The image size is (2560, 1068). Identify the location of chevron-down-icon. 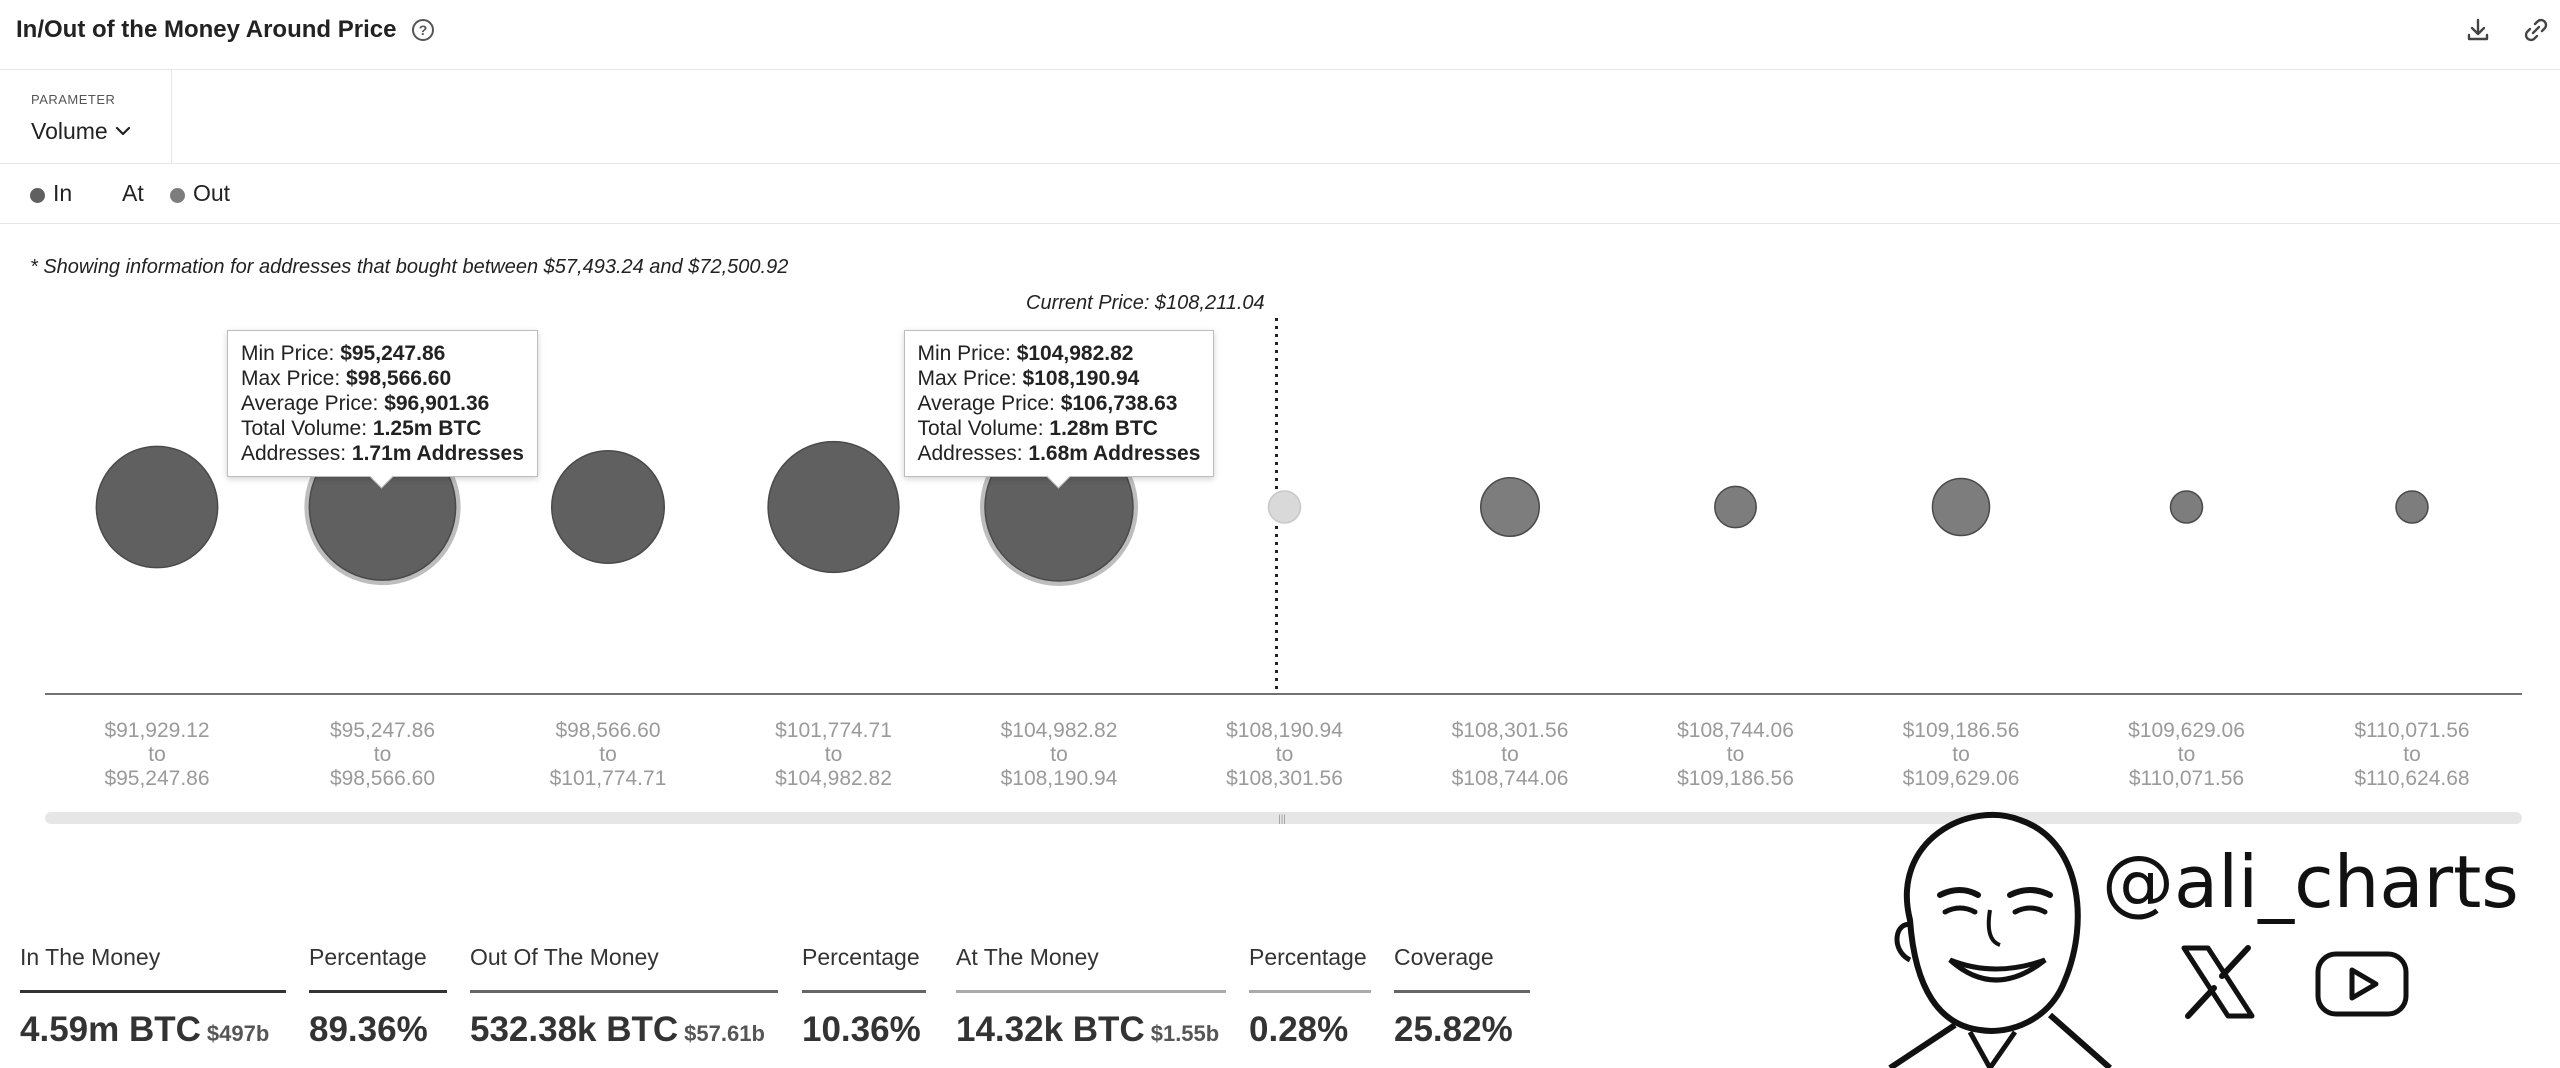
(123, 131).